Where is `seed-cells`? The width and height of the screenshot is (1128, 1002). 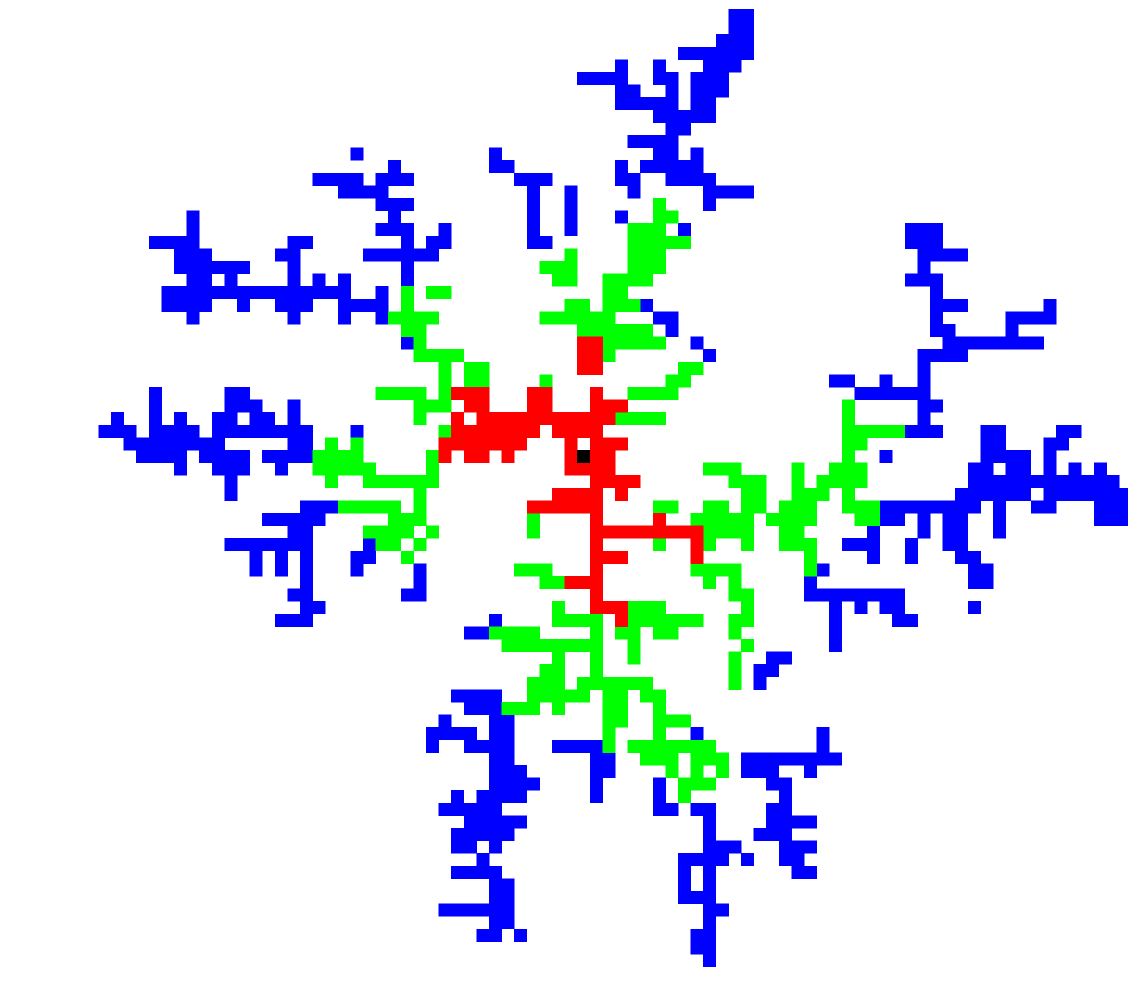
seed-cells is located at coordinates (584, 456).